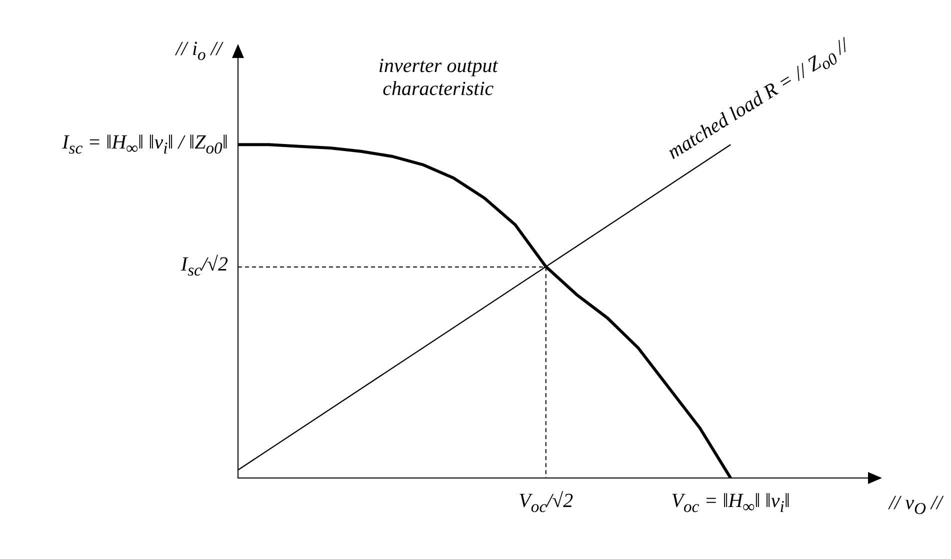 This screenshot has width=951, height=559. Describe the element at coordinates (546, 503) in the screenshot. I see `text: V$_{oc}$/√2` at that location.